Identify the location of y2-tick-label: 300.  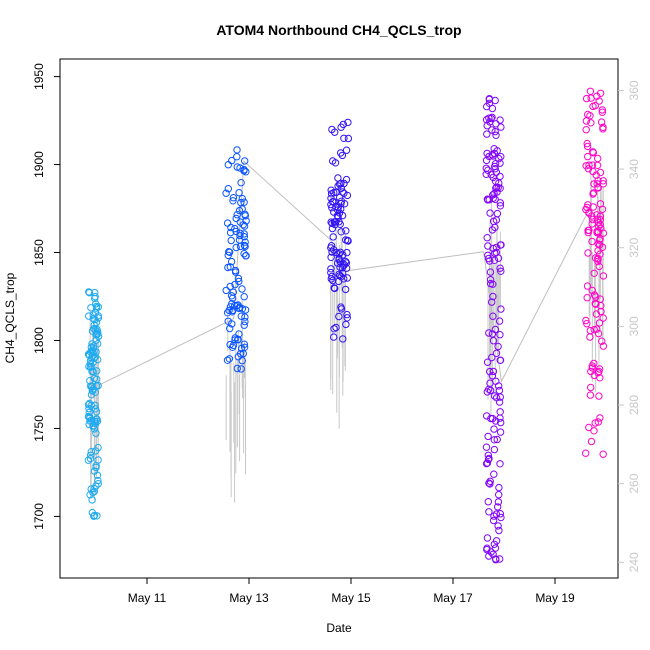
(634, 326).